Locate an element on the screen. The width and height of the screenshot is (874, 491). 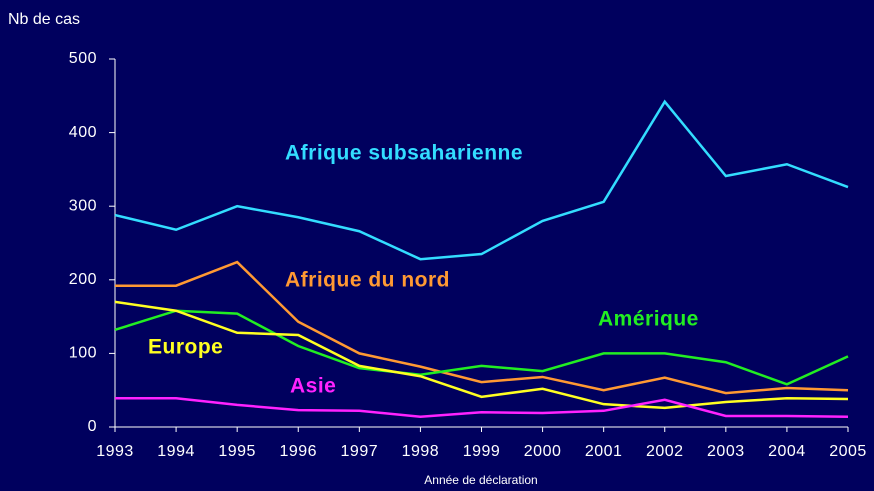
x-tick-label: 1998 is located at coordinates (421, 451).